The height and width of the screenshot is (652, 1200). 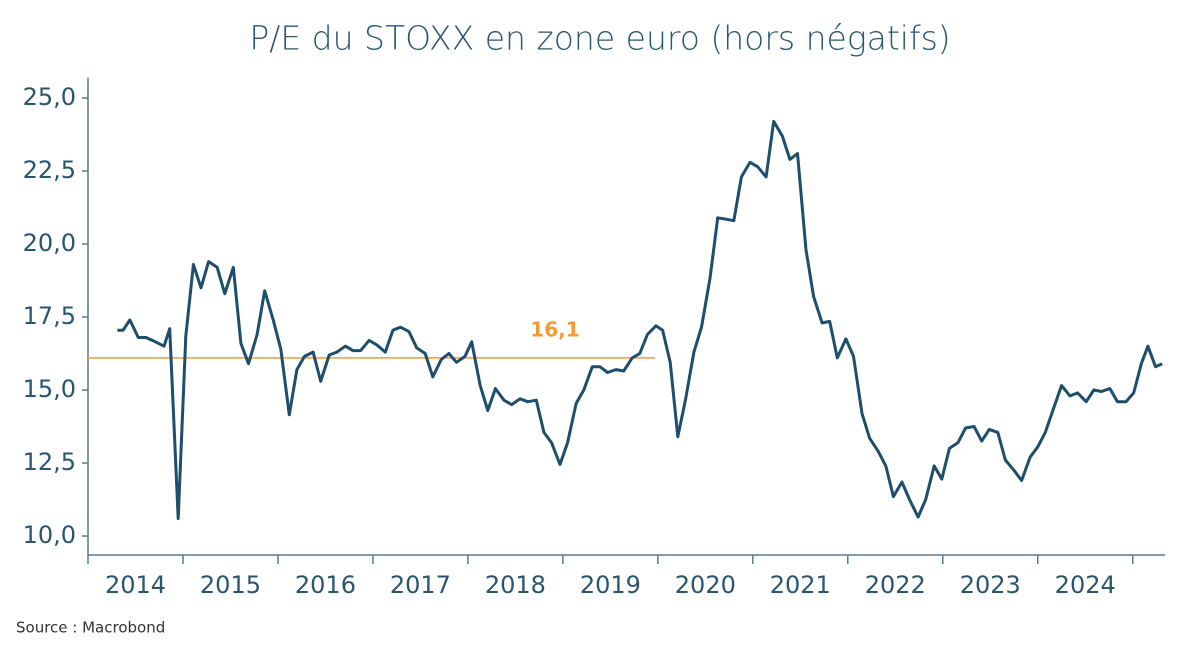 What do you see at coordinates (135, 585) in the screenshot?
I see `x-tick-label: 2014` at bounding box center [135, 585].